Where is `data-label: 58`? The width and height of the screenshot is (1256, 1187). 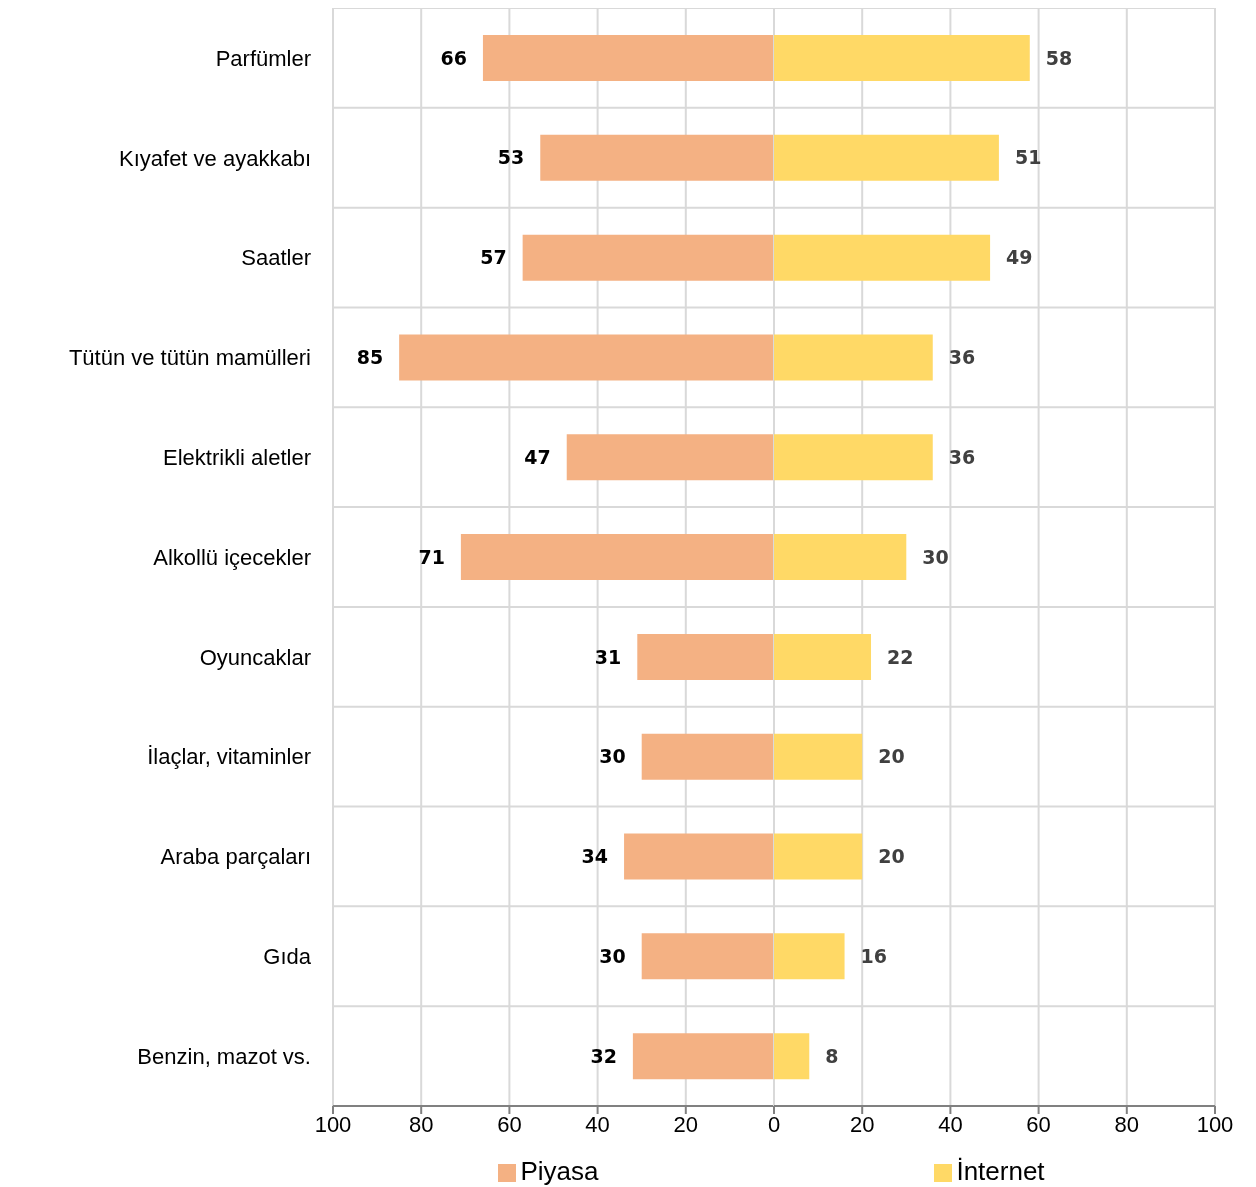
data-label: 58 is located at coordinates (1059, 57).